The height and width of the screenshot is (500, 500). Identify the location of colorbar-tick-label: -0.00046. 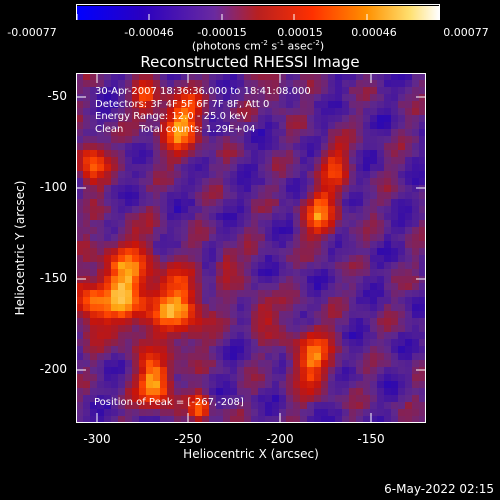
(149, 32).